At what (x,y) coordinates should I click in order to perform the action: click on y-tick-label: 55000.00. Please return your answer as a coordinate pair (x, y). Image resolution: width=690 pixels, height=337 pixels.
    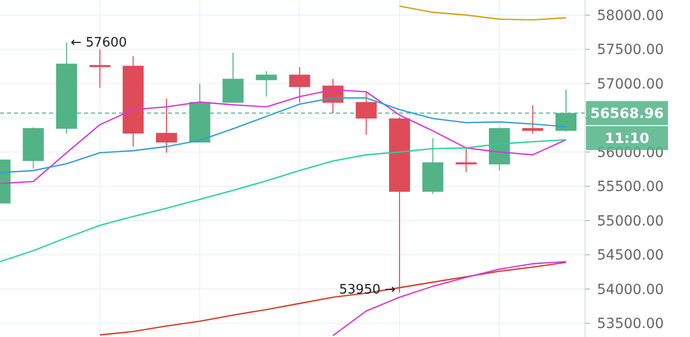
    Looking at the image, I should click on (630, 221).